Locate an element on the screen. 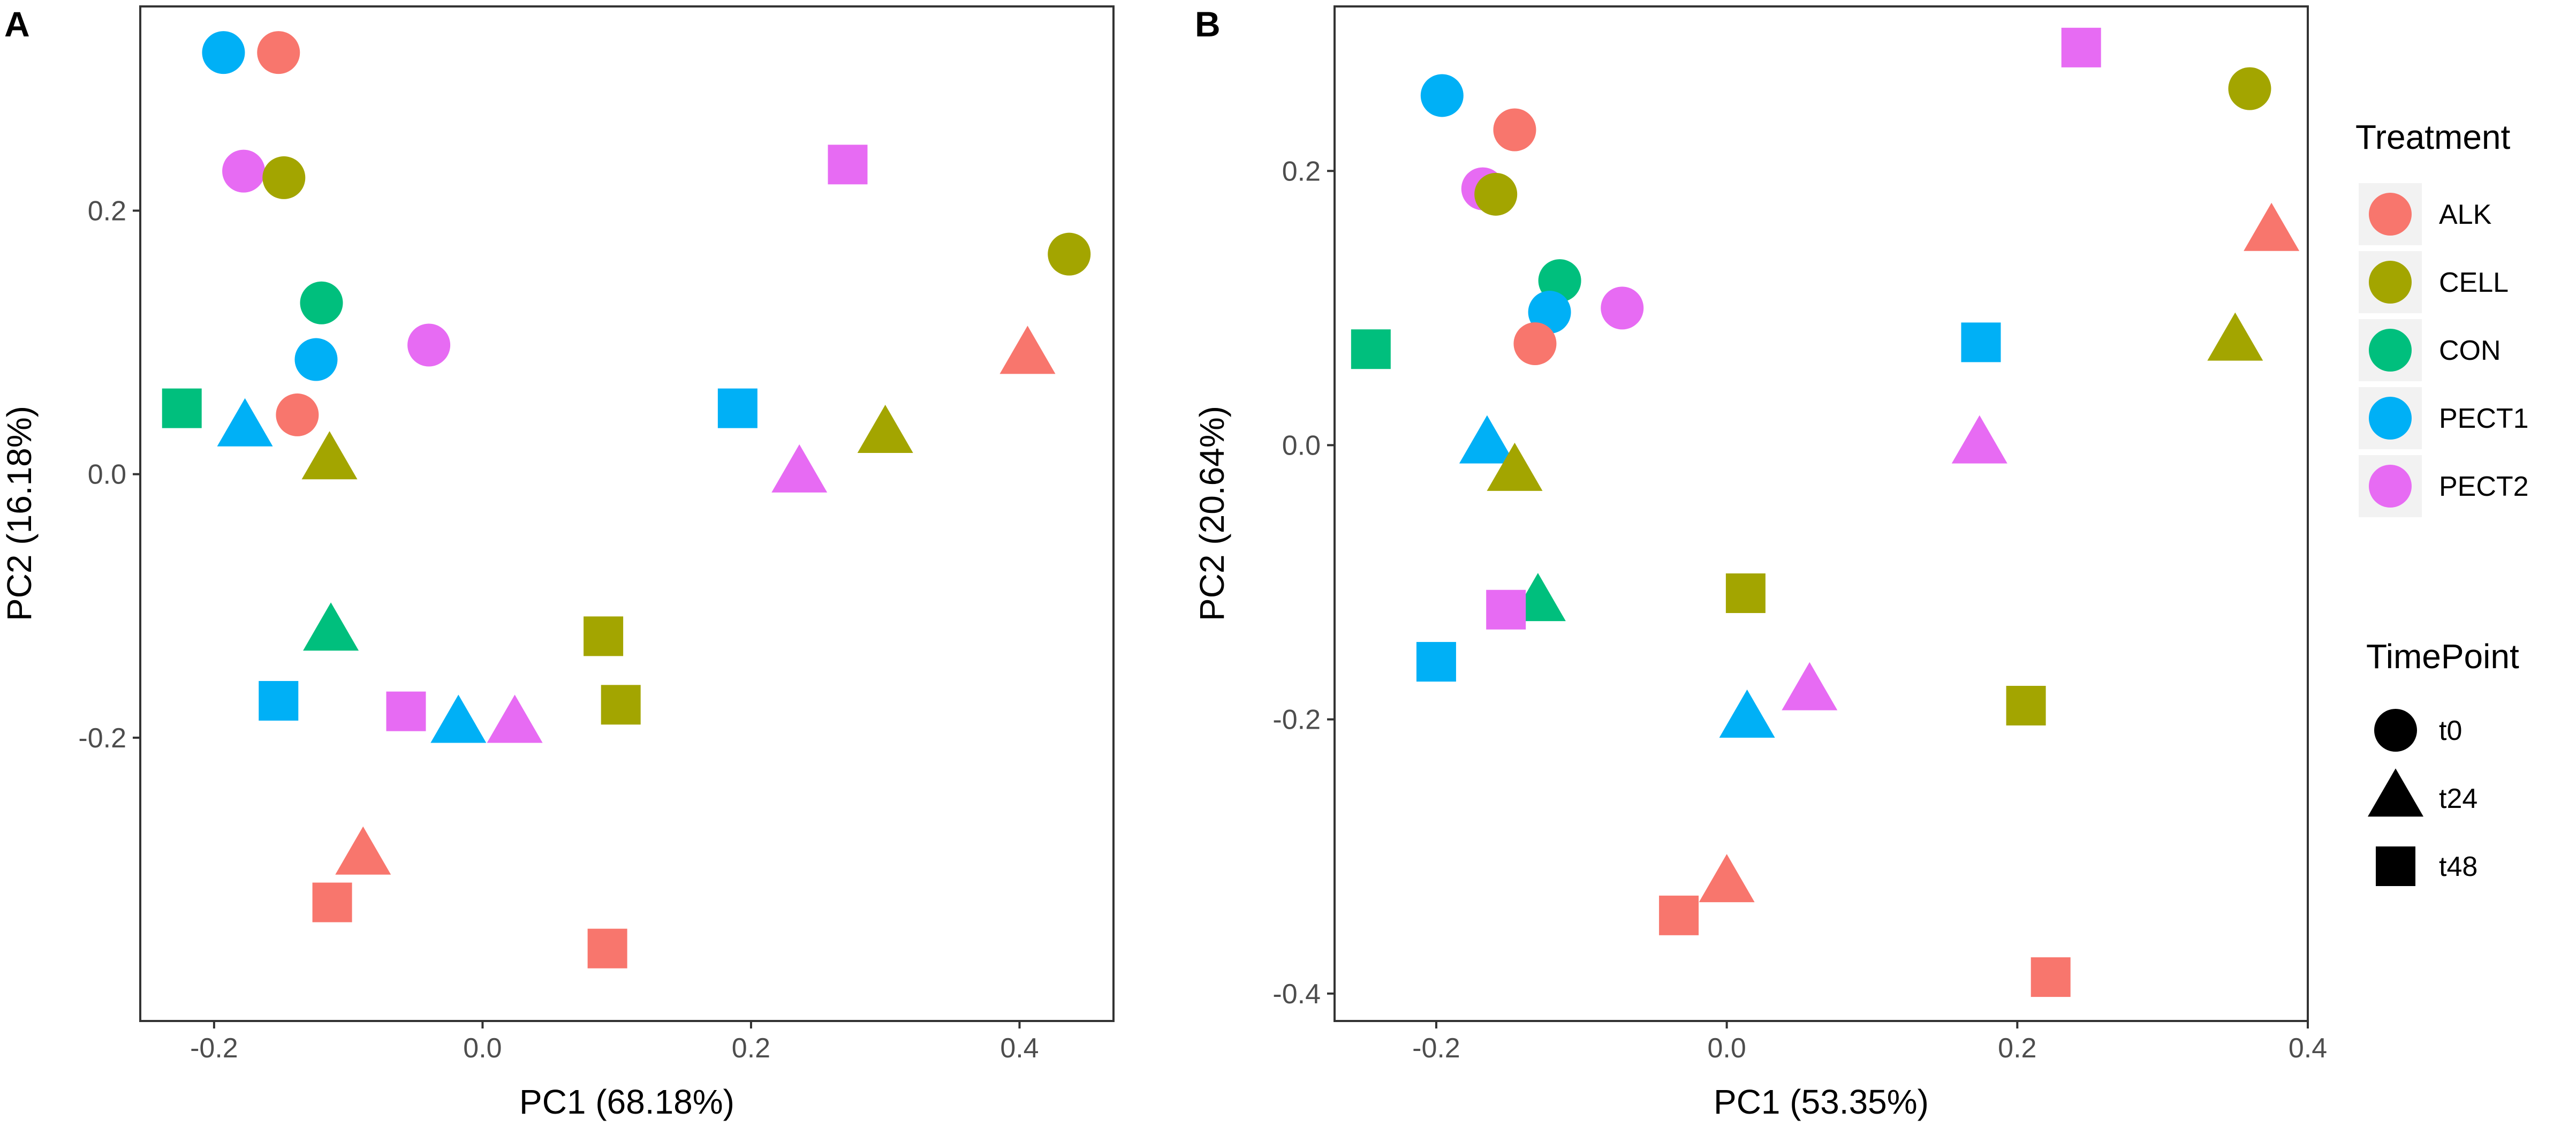 The image size is (2576, 1127). legend-label-t0: t0 is located at coordinates (2450, 730).